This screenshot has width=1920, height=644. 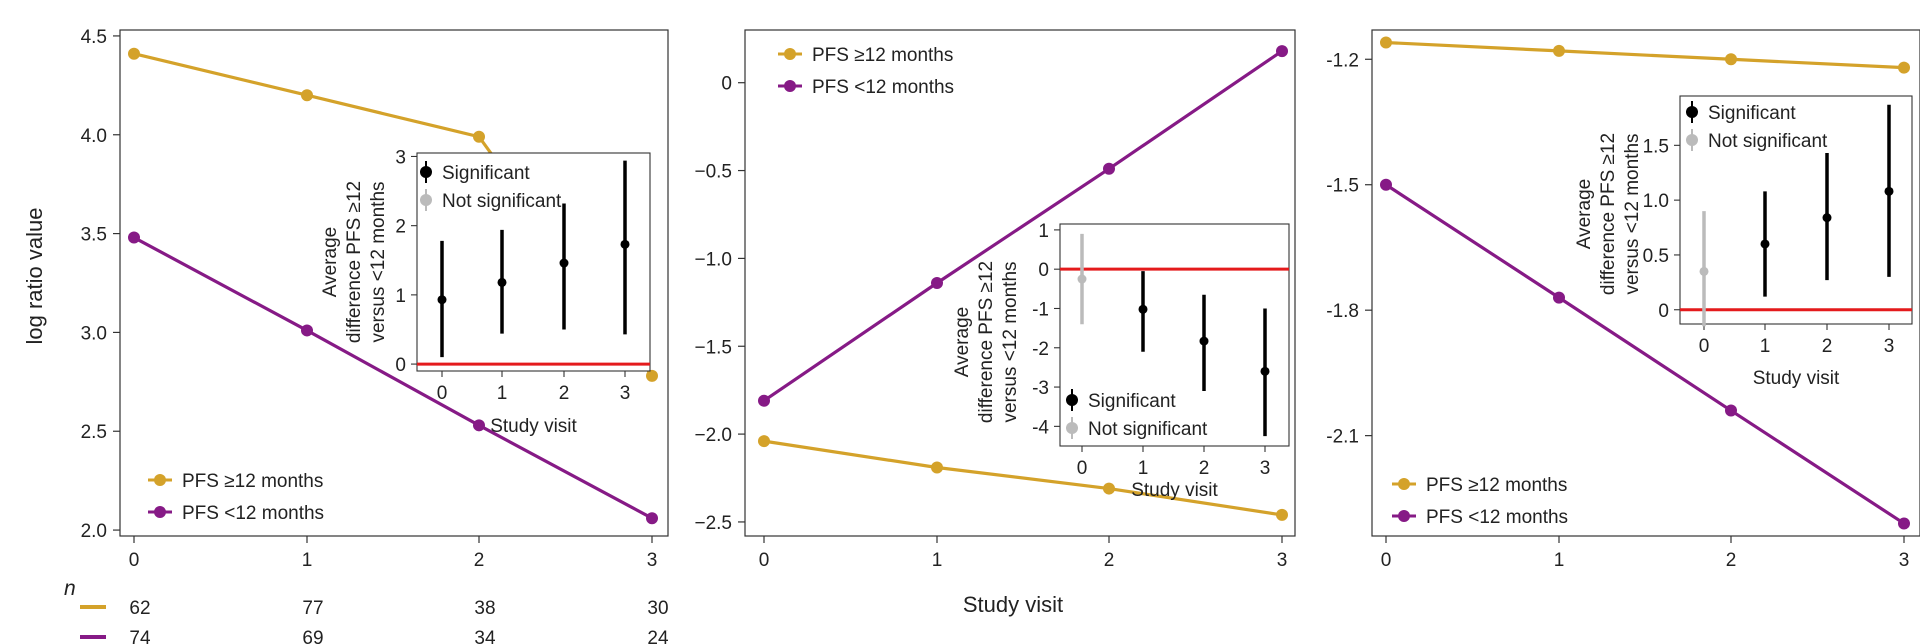 I want to click on n-count: 69, so click(x=312, y=636).